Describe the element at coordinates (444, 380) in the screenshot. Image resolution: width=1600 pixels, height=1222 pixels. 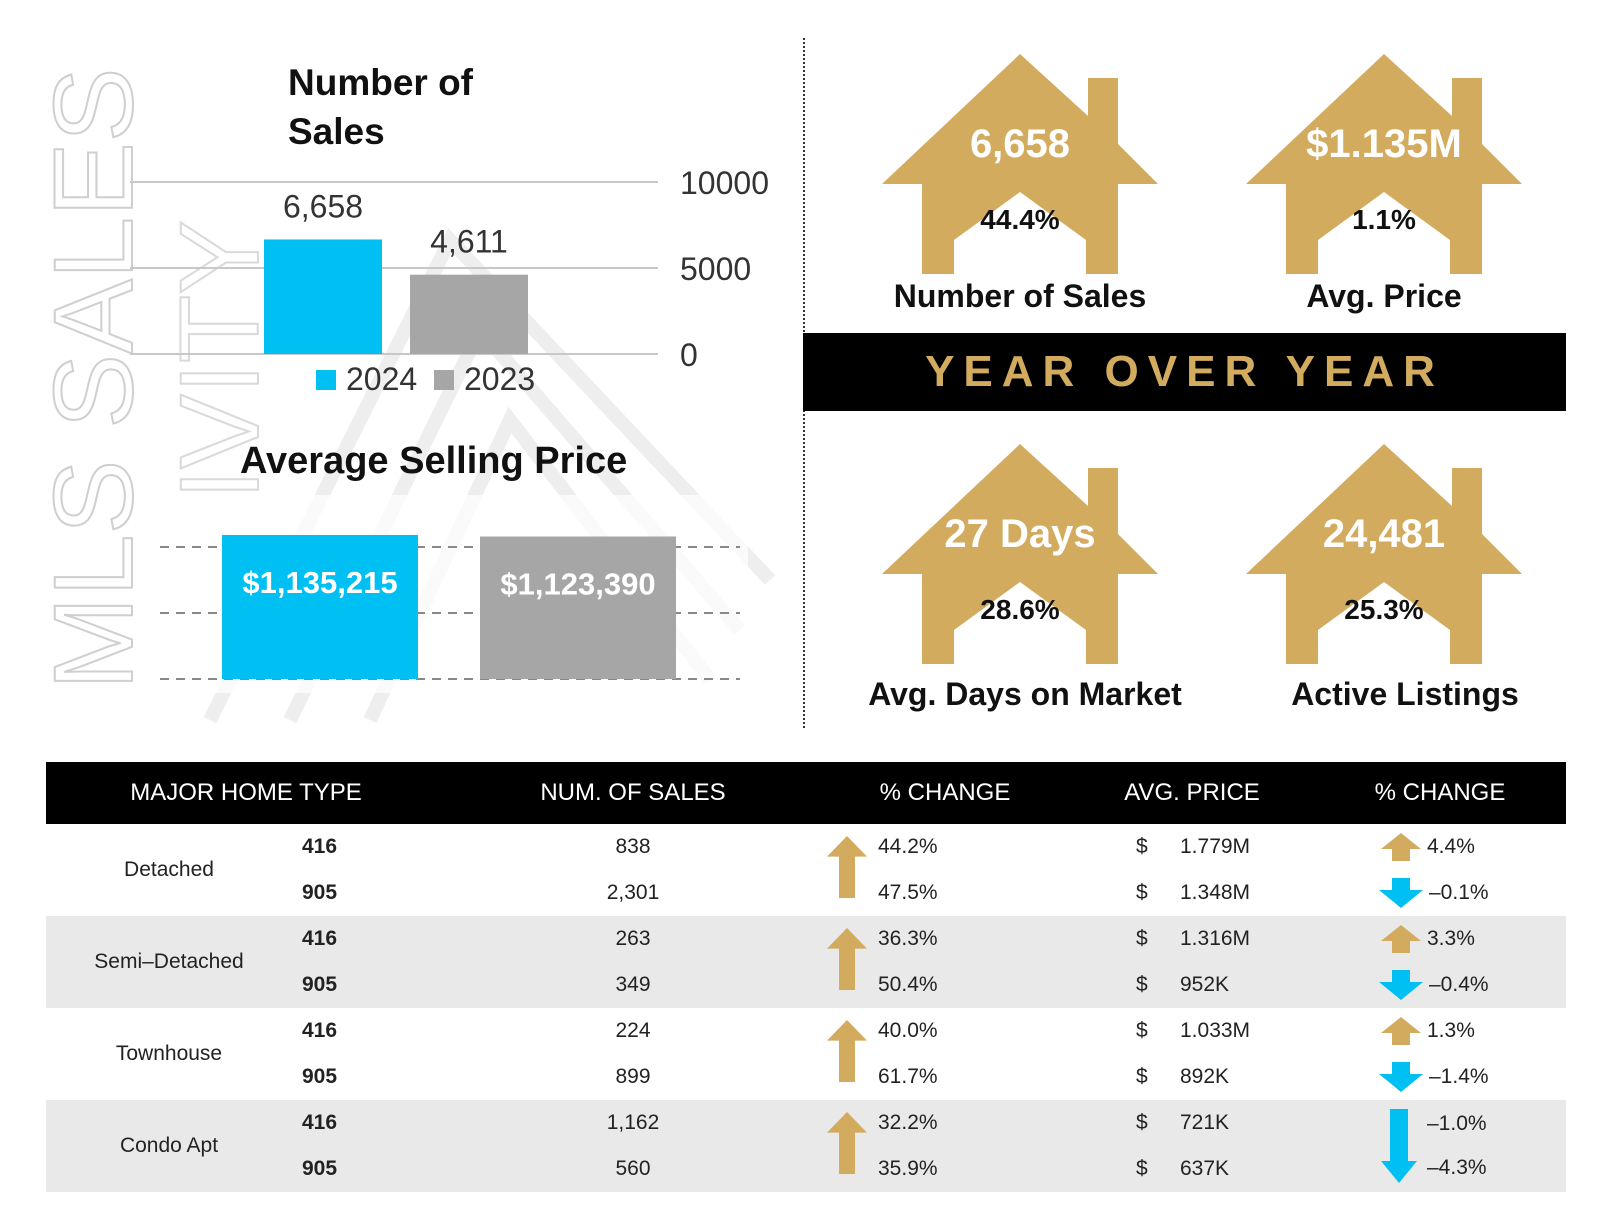
I see `legend-swatch-2023` at that location.